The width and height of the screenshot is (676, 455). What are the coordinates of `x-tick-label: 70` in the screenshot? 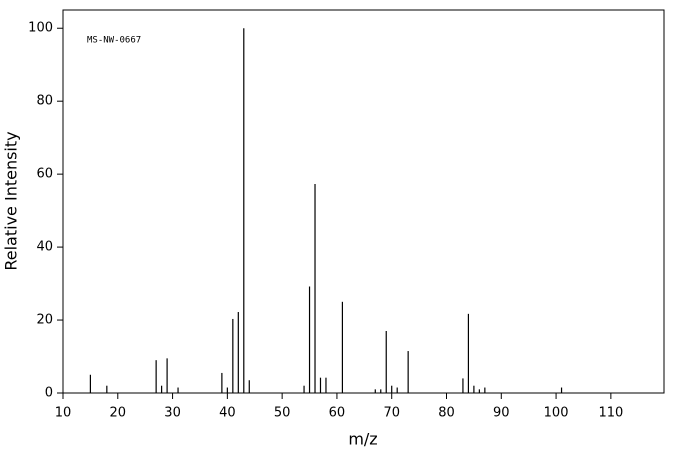 It's located at (391, 413).